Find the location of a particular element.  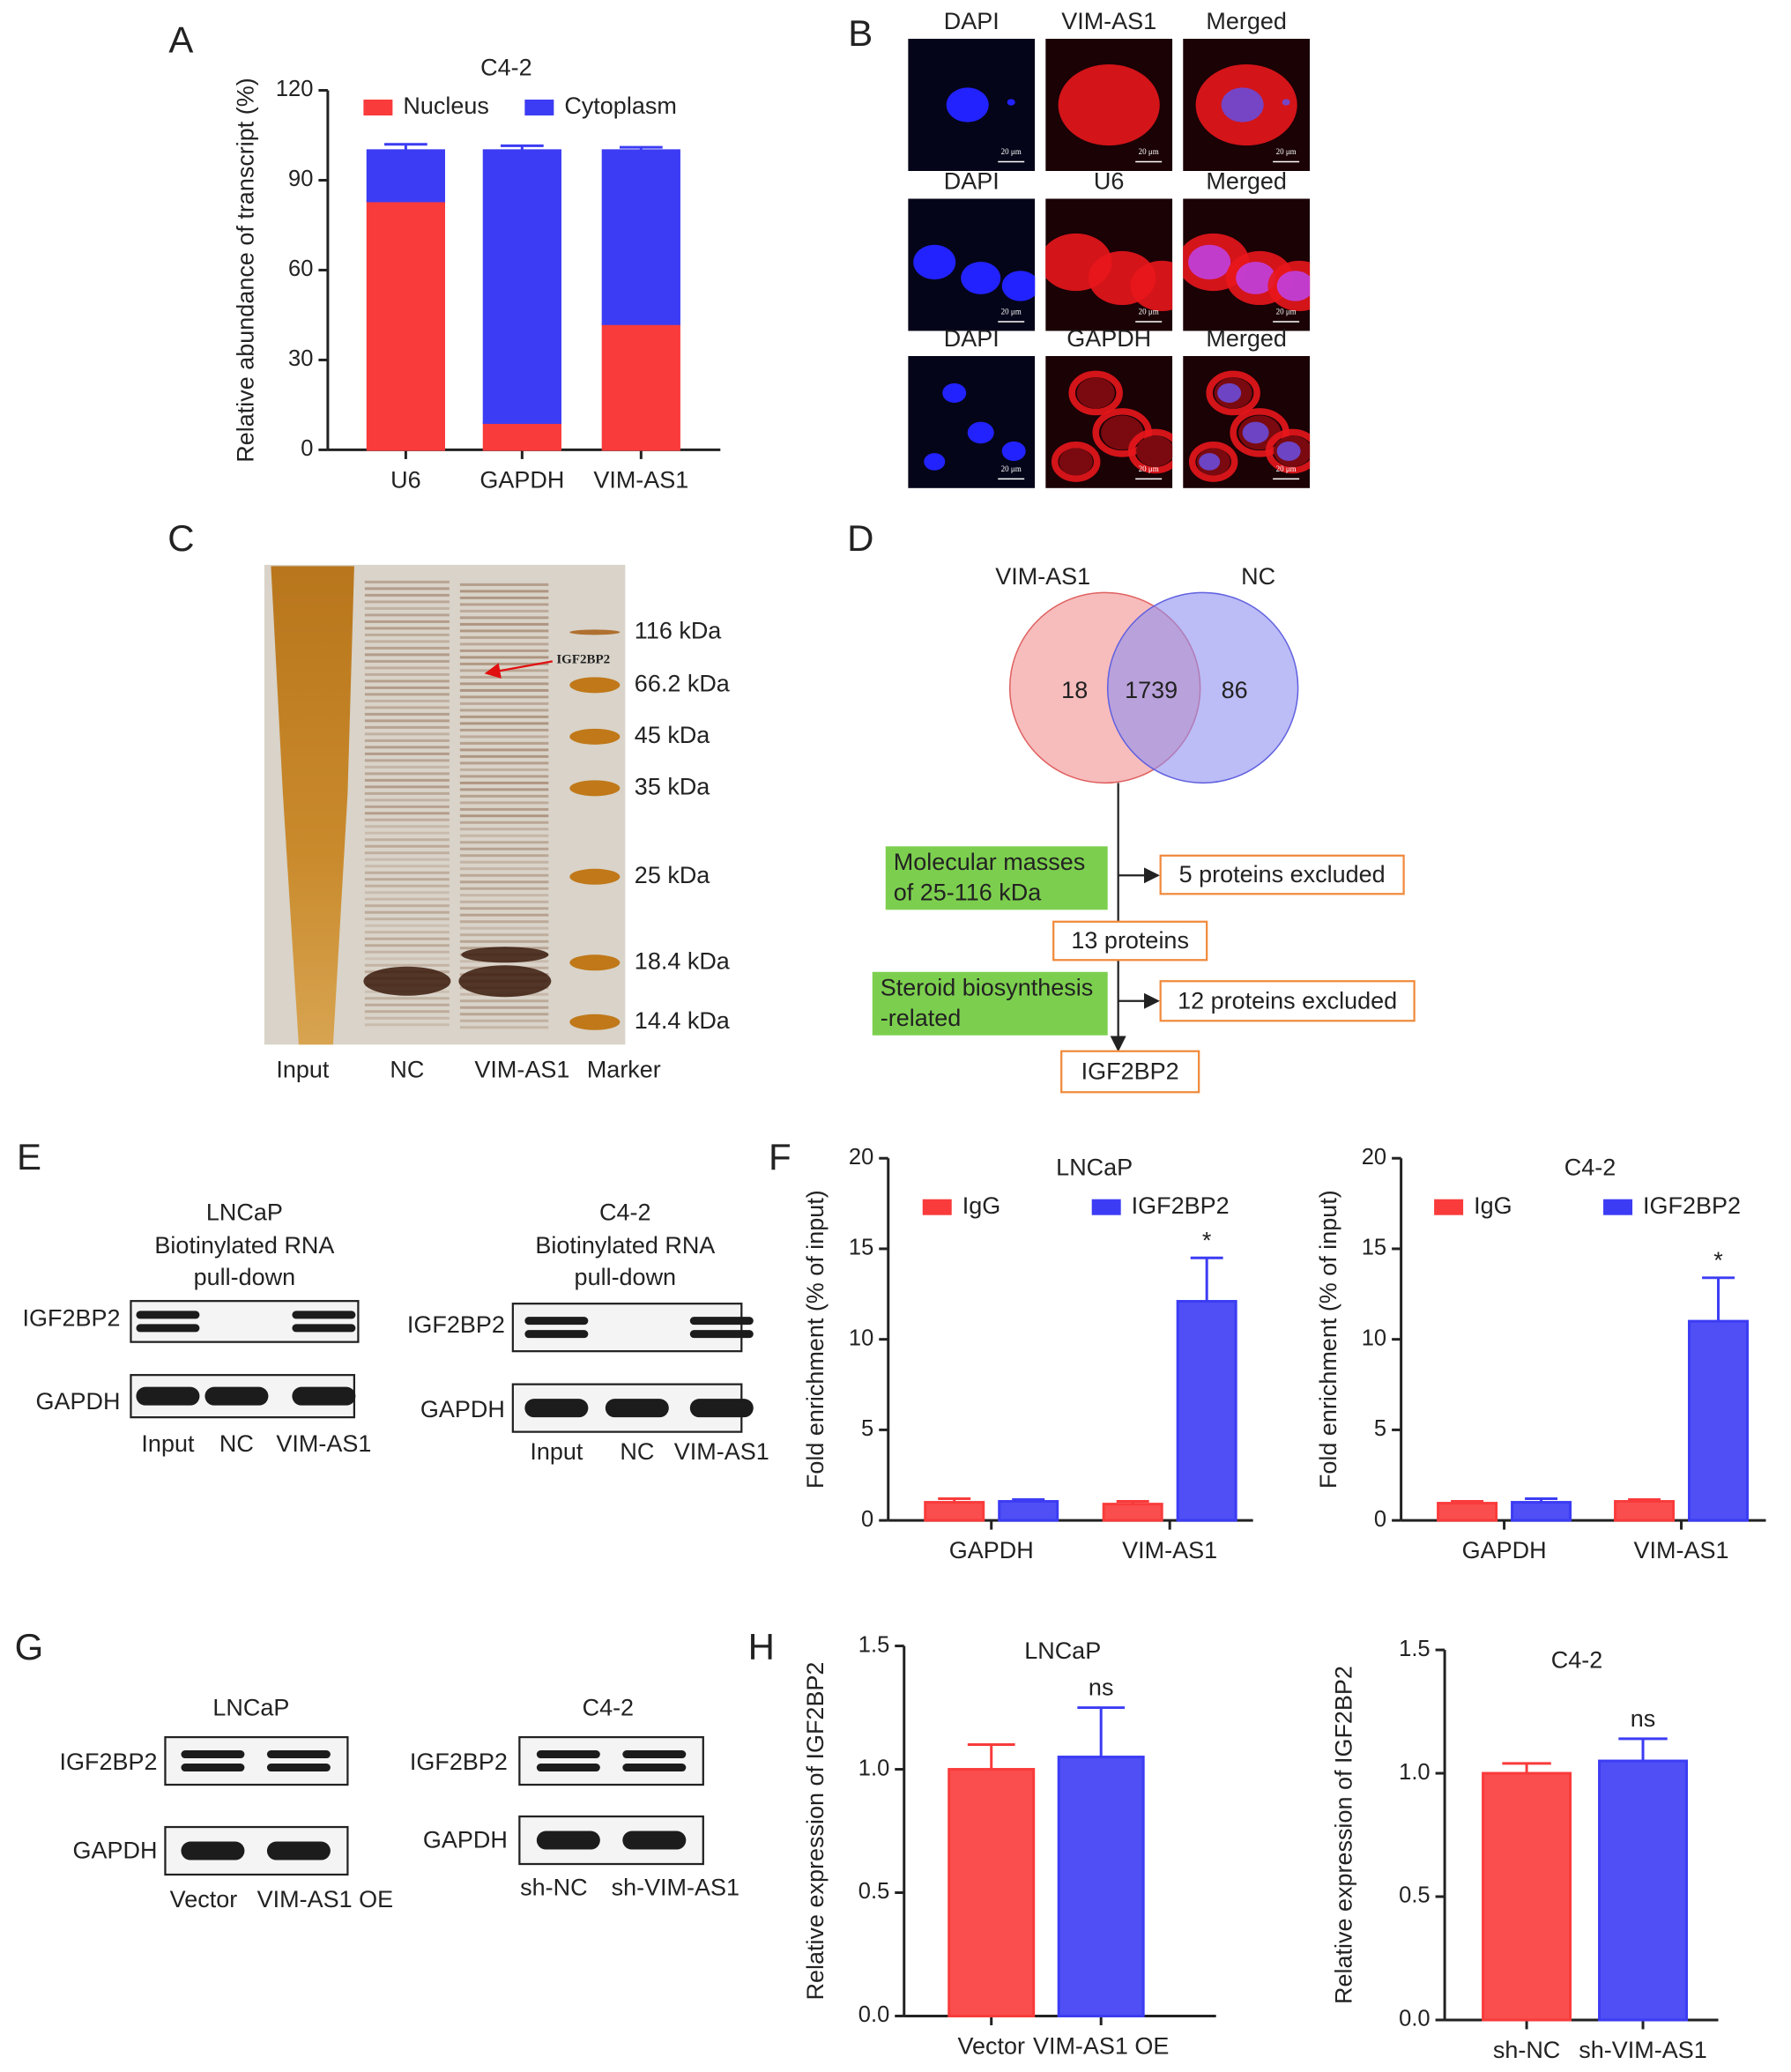

channel-label: GAPDH is located at coordinates (1108, 338).